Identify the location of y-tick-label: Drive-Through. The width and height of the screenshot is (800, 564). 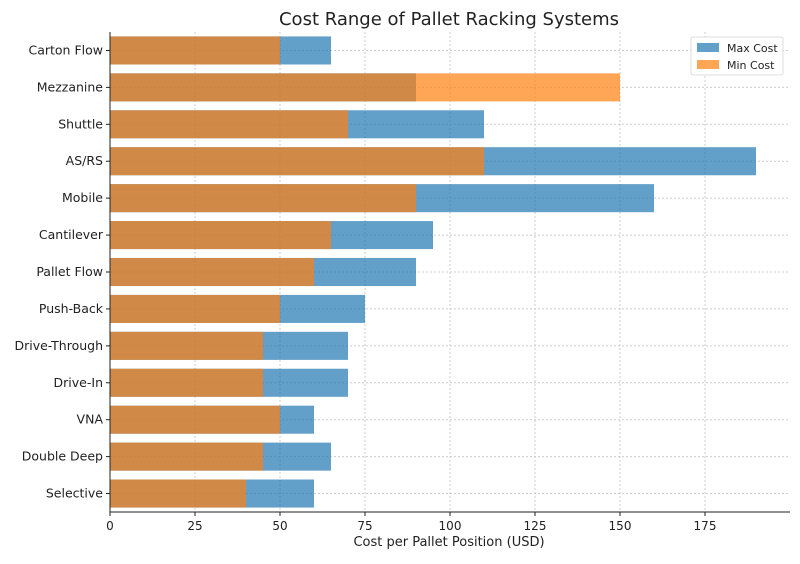
(58, 345).